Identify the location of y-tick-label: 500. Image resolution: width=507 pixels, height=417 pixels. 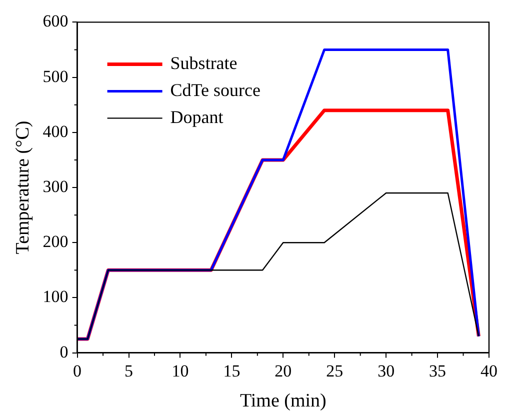
(55, 76).